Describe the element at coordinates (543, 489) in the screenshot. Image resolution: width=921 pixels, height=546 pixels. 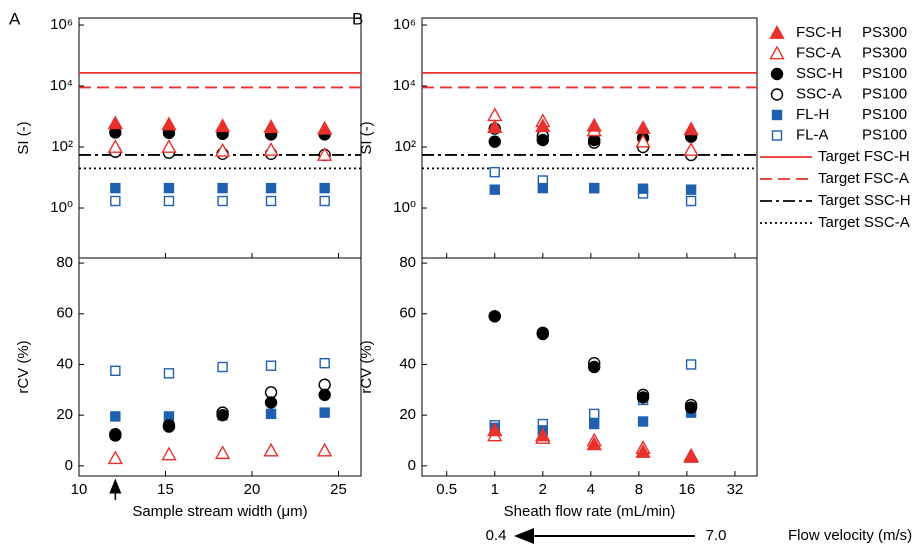
I see `x-tick-label: 2` at that location.